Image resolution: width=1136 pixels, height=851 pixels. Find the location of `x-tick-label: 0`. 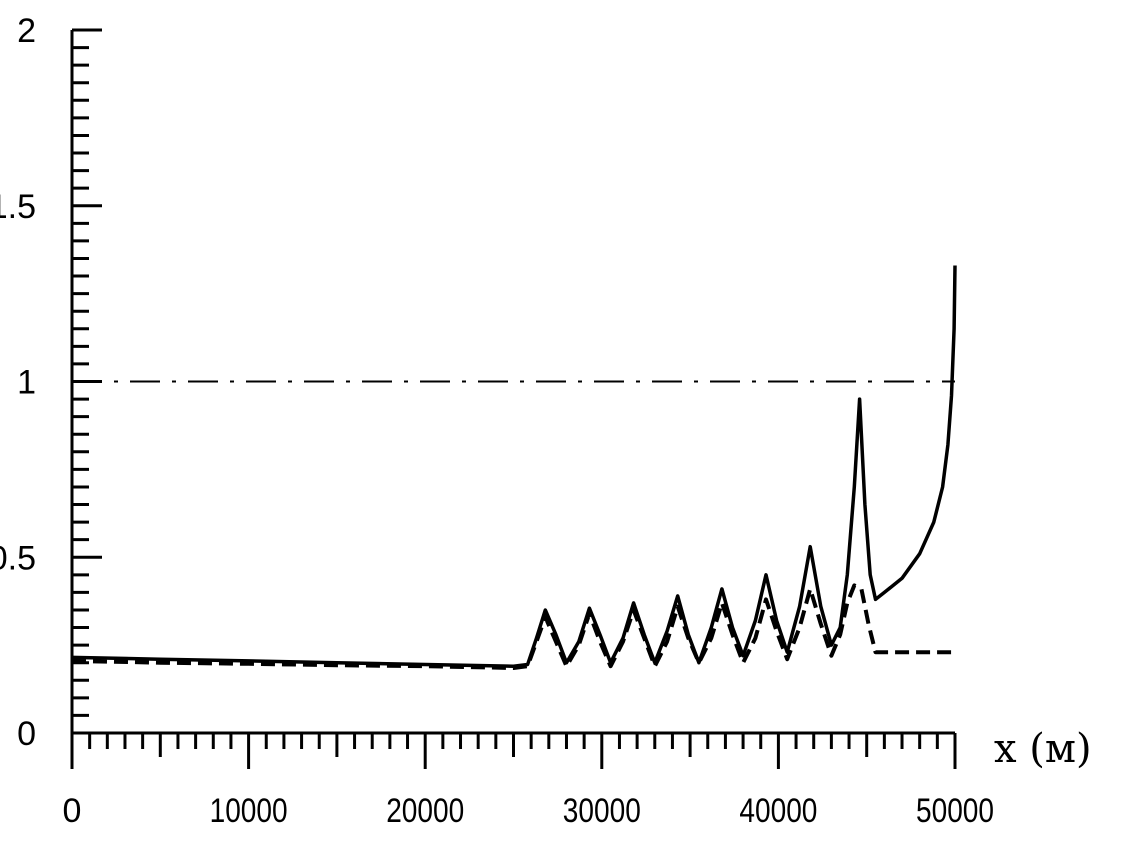

x-tick-label: 0 is located at coordinates (72, 811).